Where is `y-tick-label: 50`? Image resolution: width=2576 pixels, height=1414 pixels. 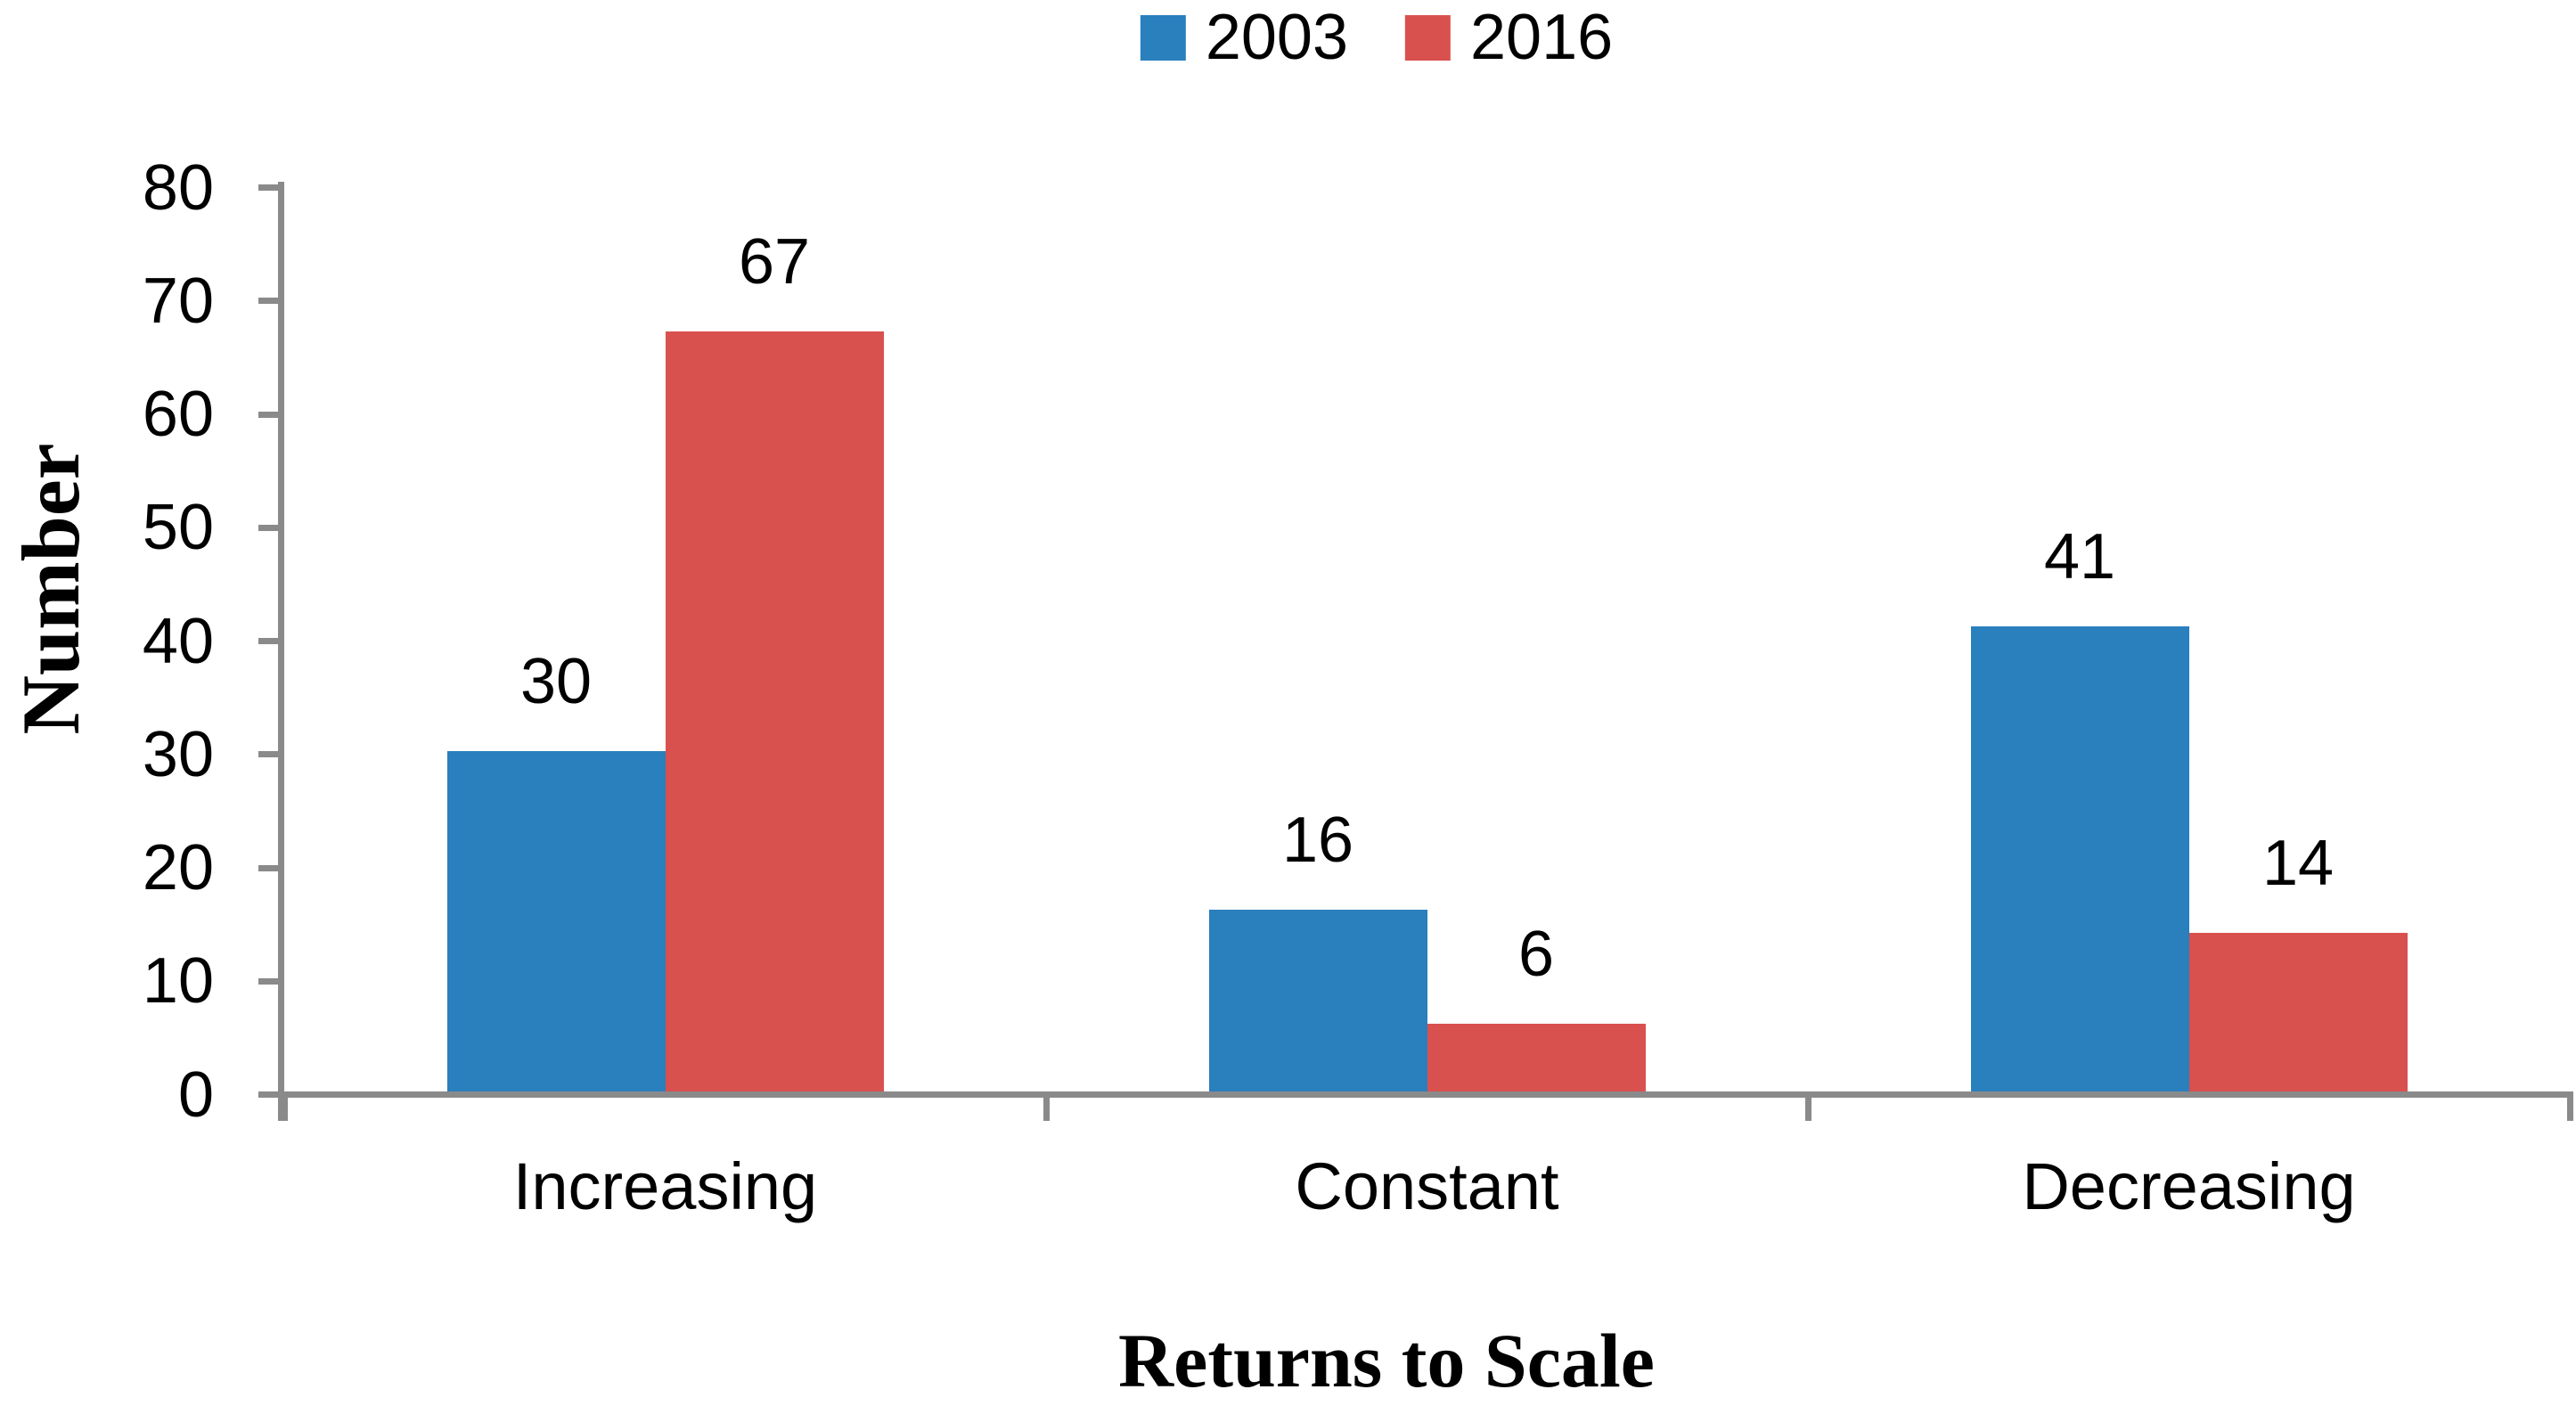 y-tick-label: 50 is located at coordinates (178, 528).